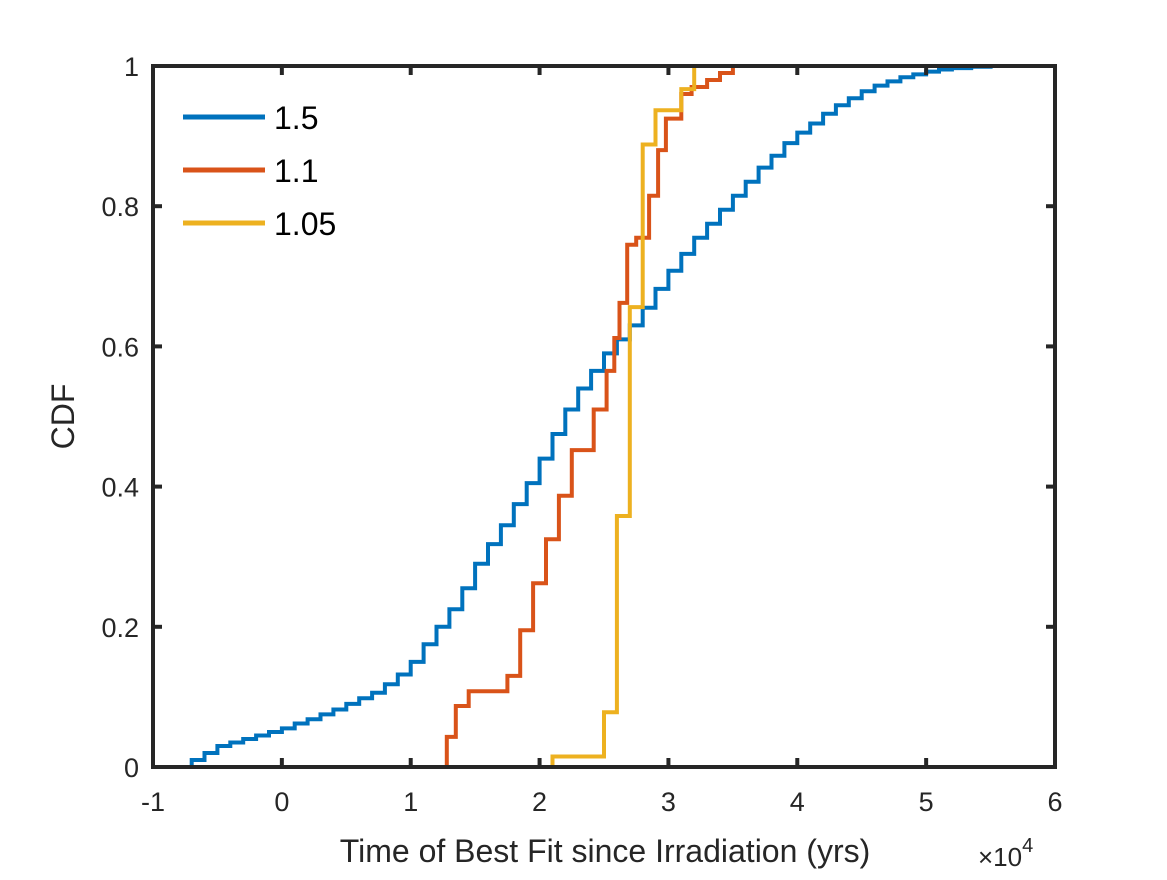 The image size is (1167, 880). I want to click on y-axis-label: CDF, so click(63, 417).